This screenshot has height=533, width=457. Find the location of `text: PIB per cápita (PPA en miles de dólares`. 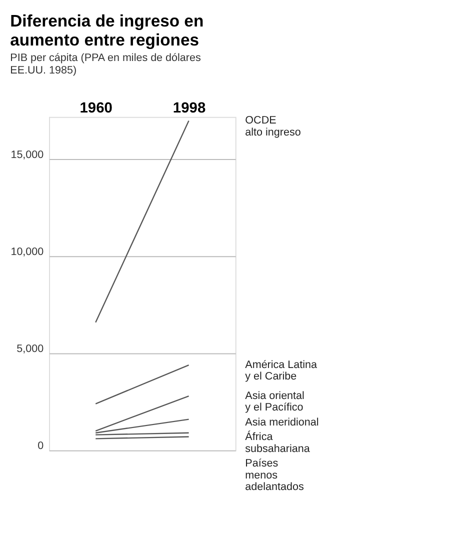

text: PIB per cápita (PPA en miles de dólares is located at coordinates (105, 58).